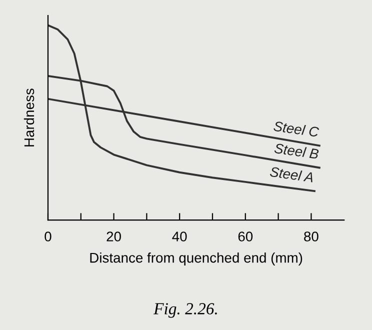 The width and height of the screenshot is (372, 330). Describe the element at coordinates (48, 237) in the screenshot. I see `x-tick-label: 0` at that location.